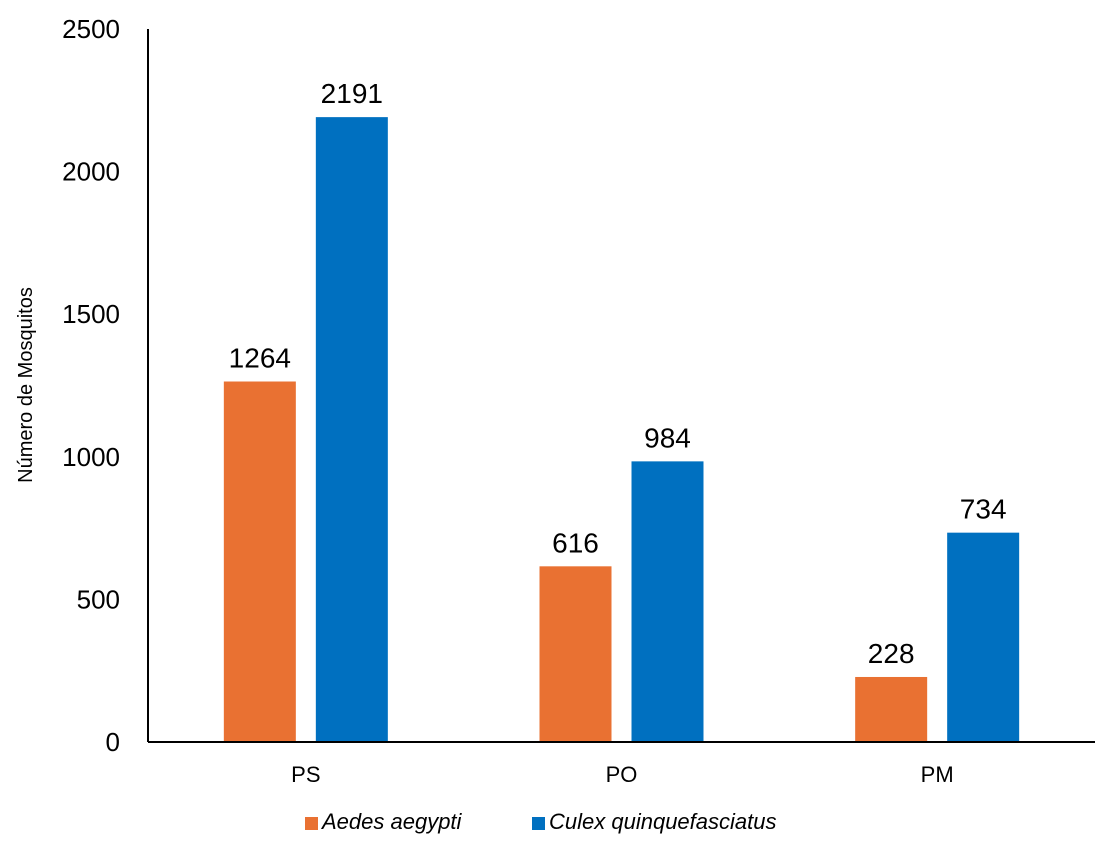 The height and width of the screenshot is (841, 1108). I want to click on y-tick-label: 2500, so click(91, 29).